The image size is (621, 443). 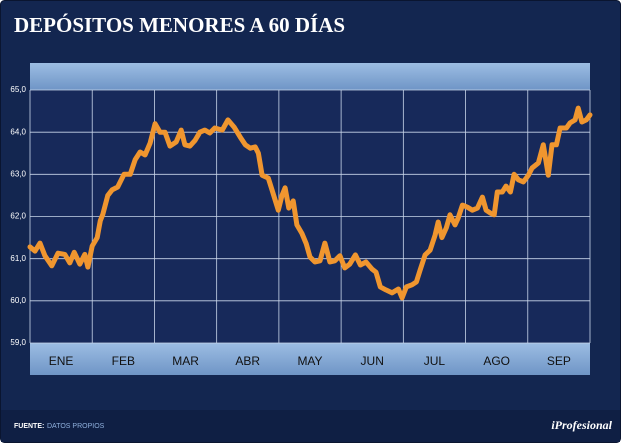 I want to click on bottom-band, so click(x=310, y=359).